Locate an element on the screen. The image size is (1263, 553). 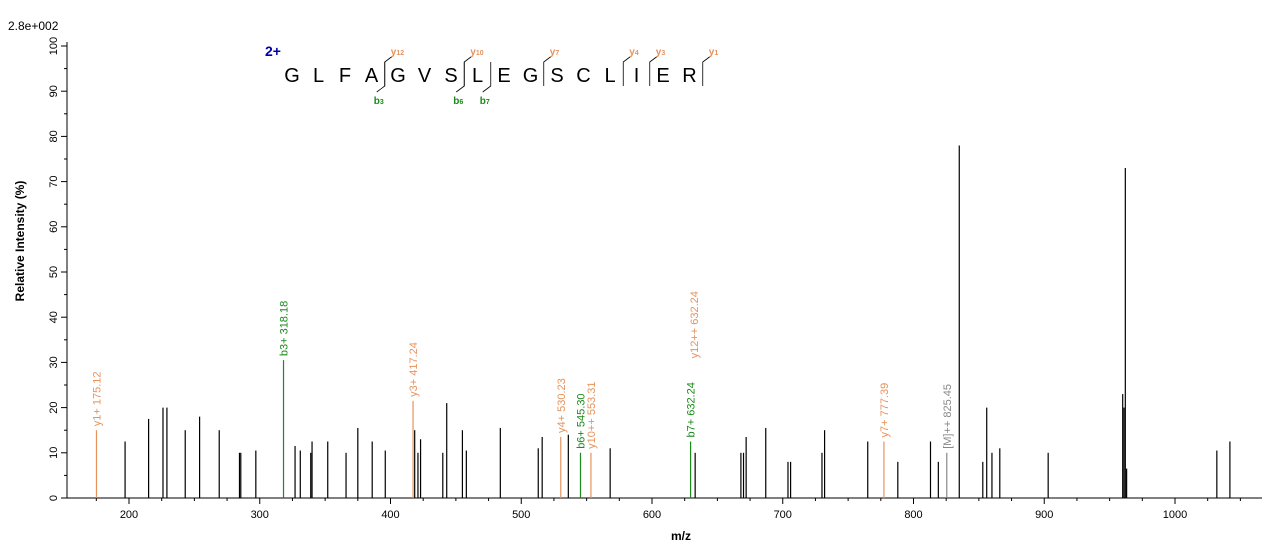
y-ion-label: y7 is located at coordinates (555, 52).